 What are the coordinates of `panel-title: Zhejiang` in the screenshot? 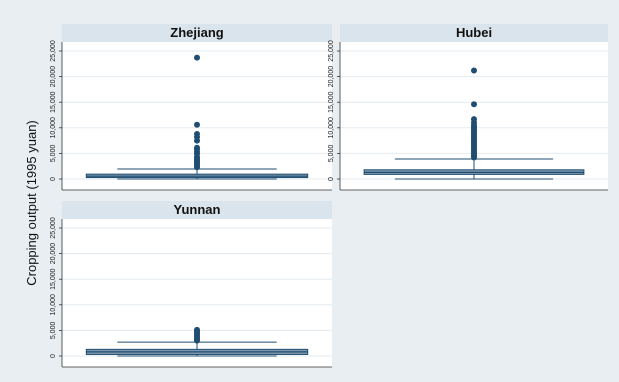 It's located at (197, 32).